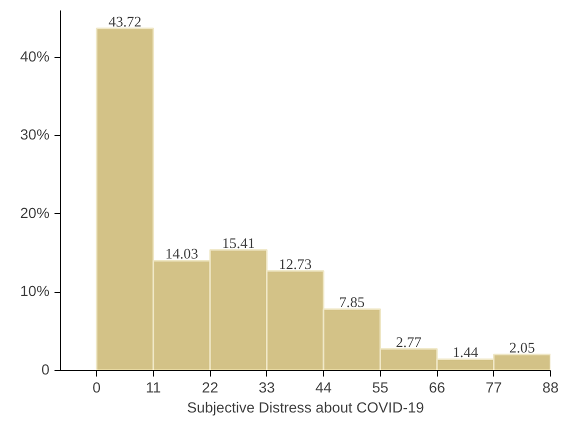  I want to click on y-tick-label: 20%, so click(35, 214).